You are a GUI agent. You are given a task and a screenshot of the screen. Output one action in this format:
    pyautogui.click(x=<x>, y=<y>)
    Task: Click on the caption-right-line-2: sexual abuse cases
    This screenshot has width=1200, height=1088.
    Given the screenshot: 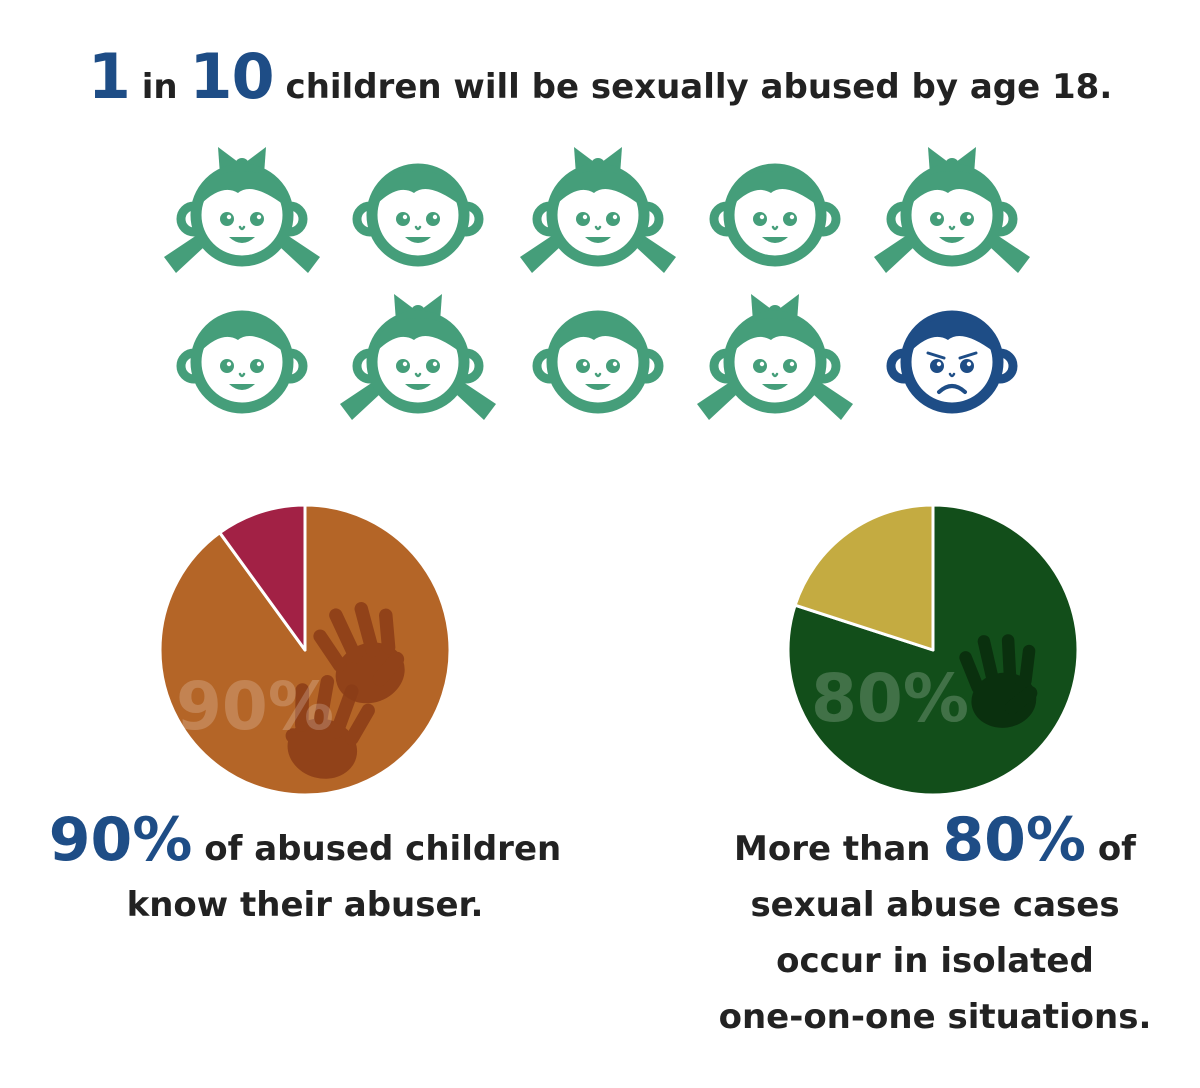 What is the action you would take?
    pyautogui.click(x=935, y=905)
    